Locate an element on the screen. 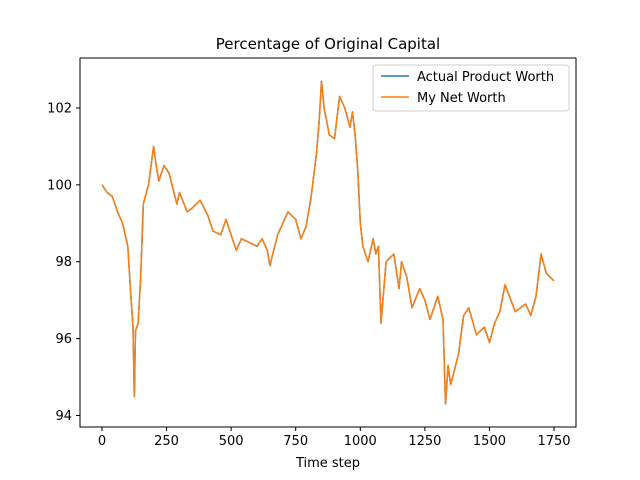 The height and width of the screenshot is (480, 640). y-axis-ticks: 94 96 98 100 102 is located at coordinates (63, 262).